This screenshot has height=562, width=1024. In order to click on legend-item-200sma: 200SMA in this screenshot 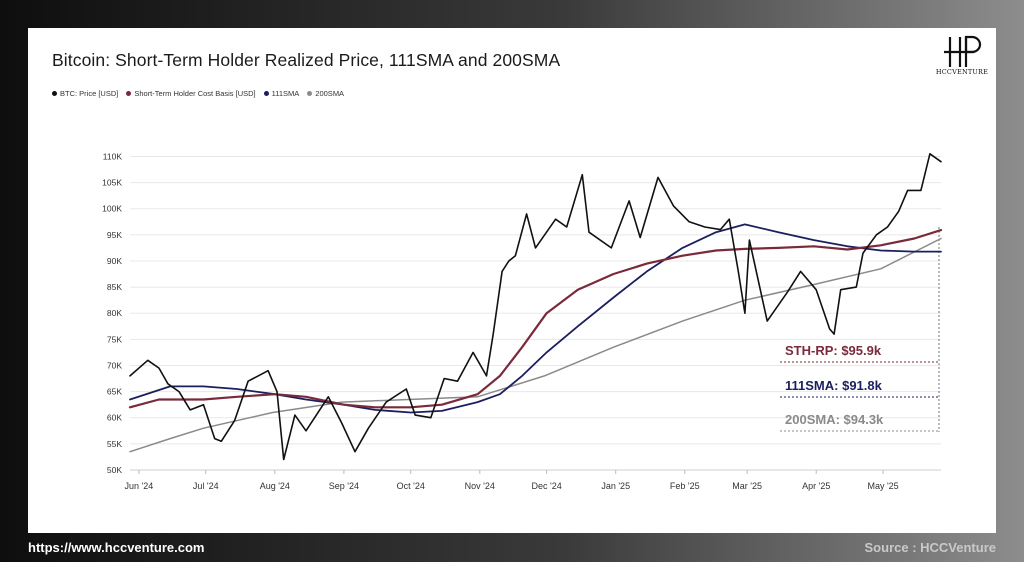, I will do `click(325, 93)`.